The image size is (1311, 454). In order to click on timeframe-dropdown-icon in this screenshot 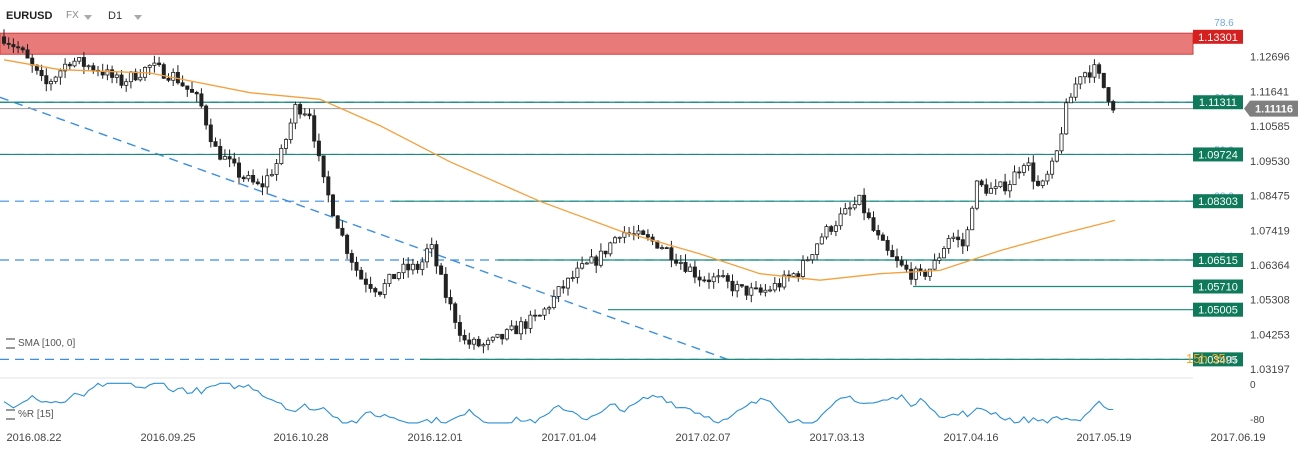, I will do `click(138, 17)`.